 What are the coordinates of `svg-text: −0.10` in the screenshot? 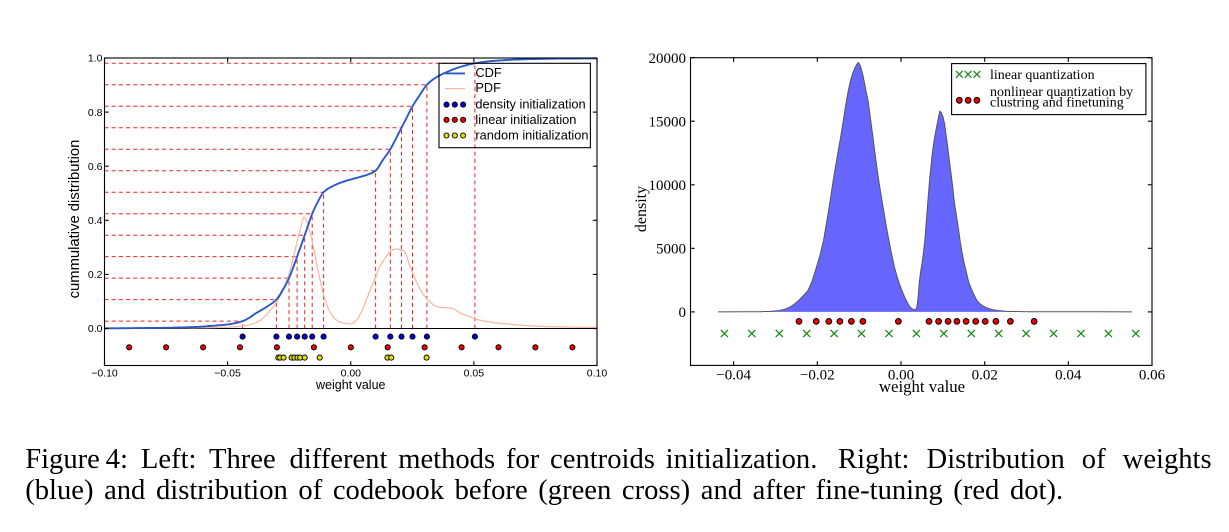 It's located at (104, 373).